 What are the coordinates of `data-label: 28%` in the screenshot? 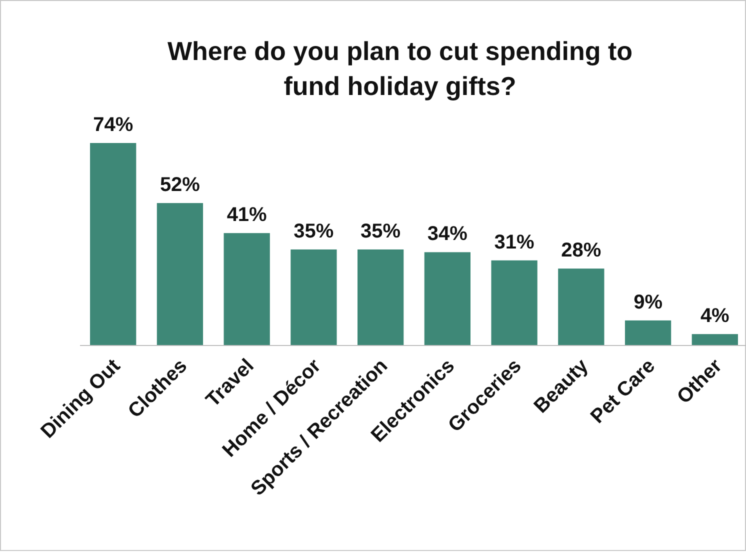 It's located at (581, 251).